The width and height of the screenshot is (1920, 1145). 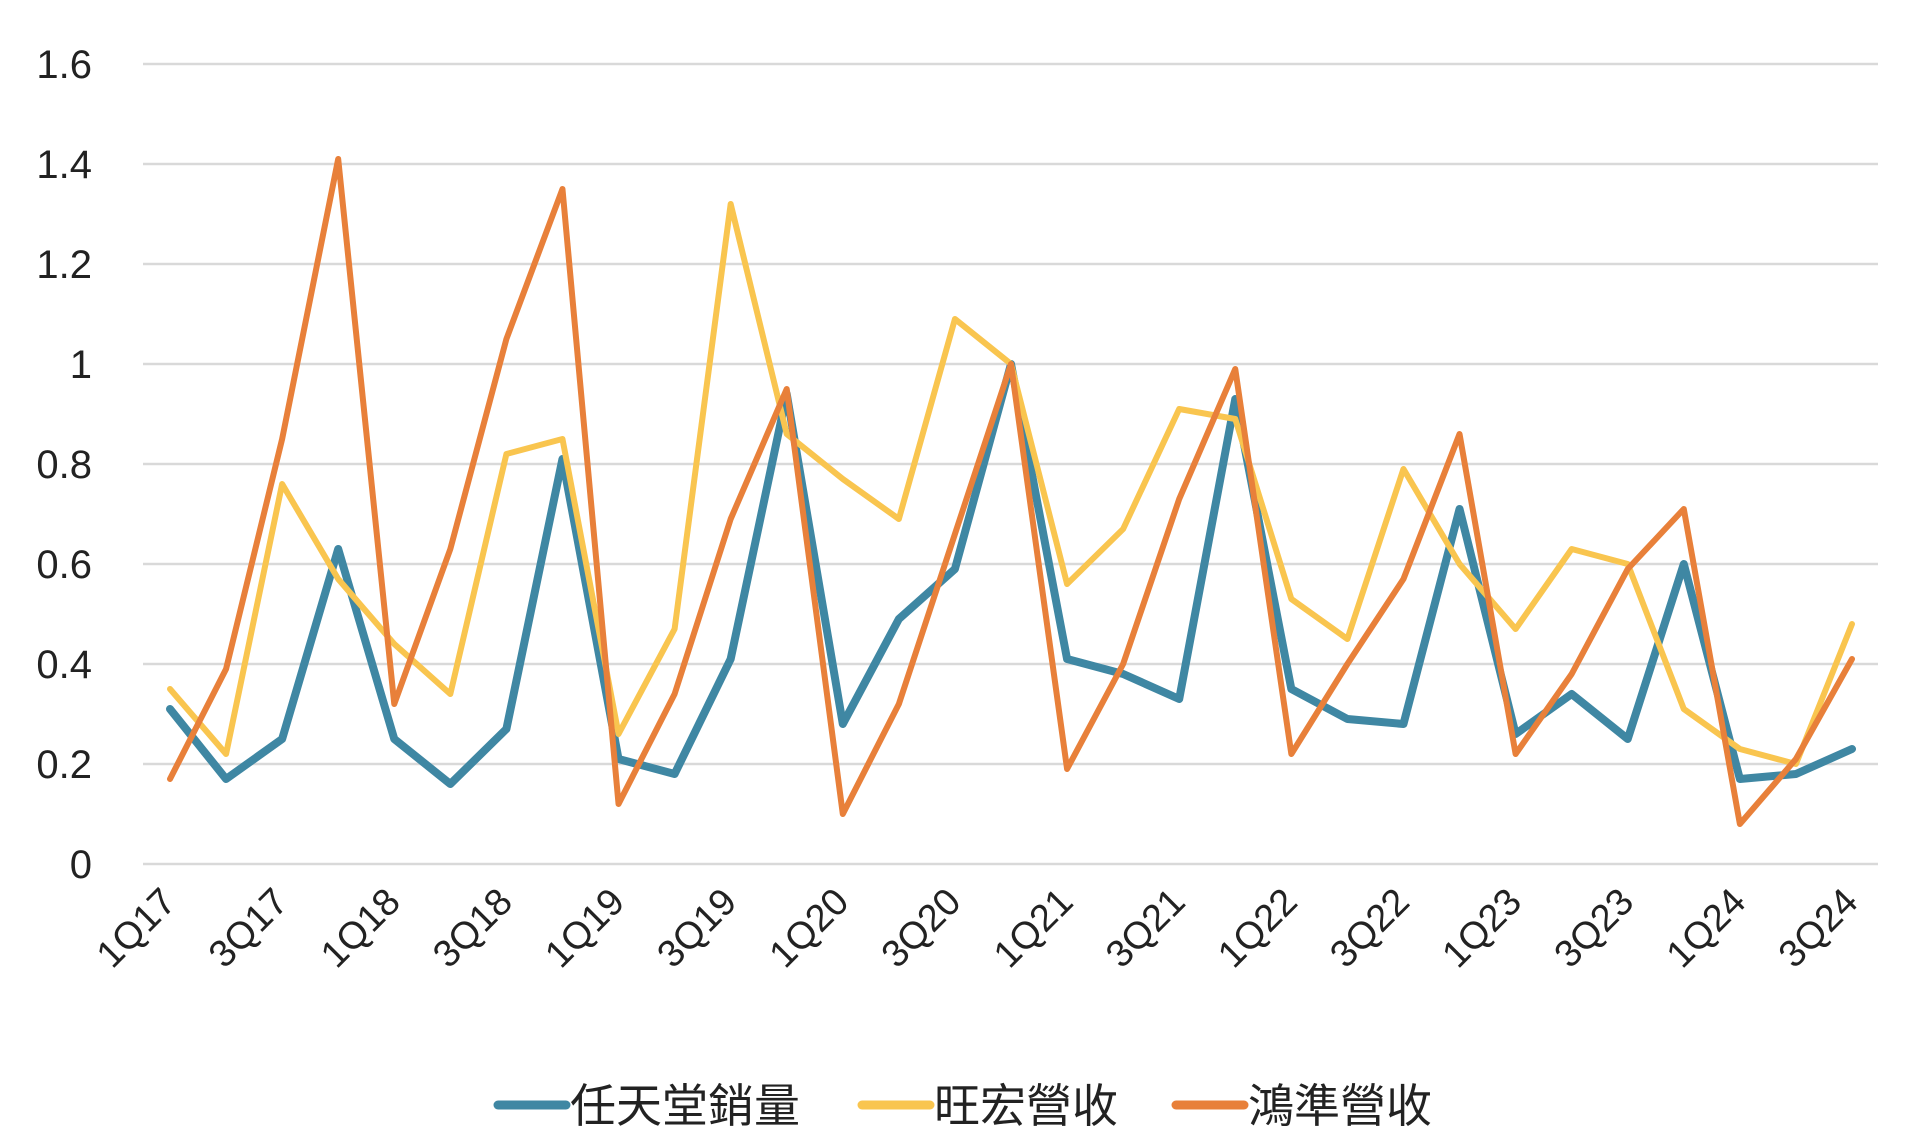 What do you see at coordinates (1818, 928) in the screenshot?
I see `x-tick-label: 3Q24` at bounding box center [1818, 928].